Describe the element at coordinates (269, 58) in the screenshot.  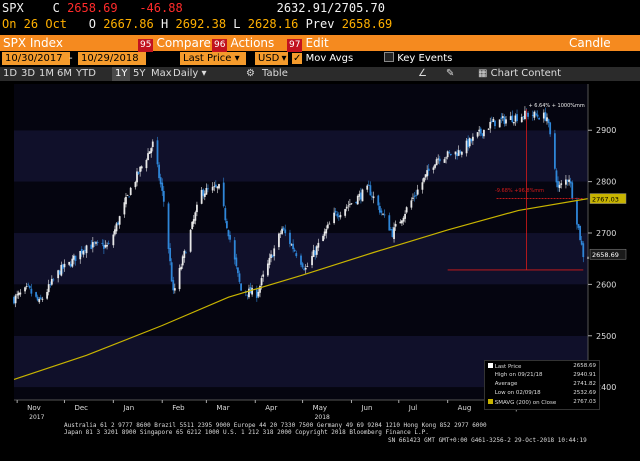
I see `currency-select: USD` at that location.